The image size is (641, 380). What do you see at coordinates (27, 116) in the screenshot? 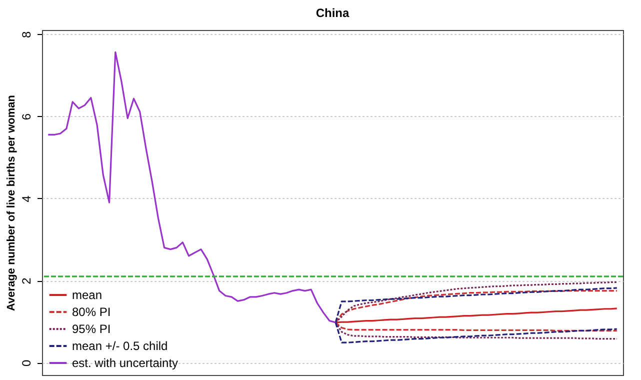
I see `y-tick-label: 6` at bounding box center [27, 116].